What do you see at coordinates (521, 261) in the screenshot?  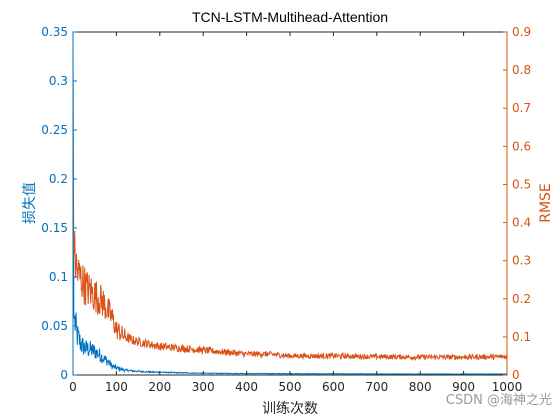 I see `y-right-tick-label: 0.3` at bounding box center [521, 261].